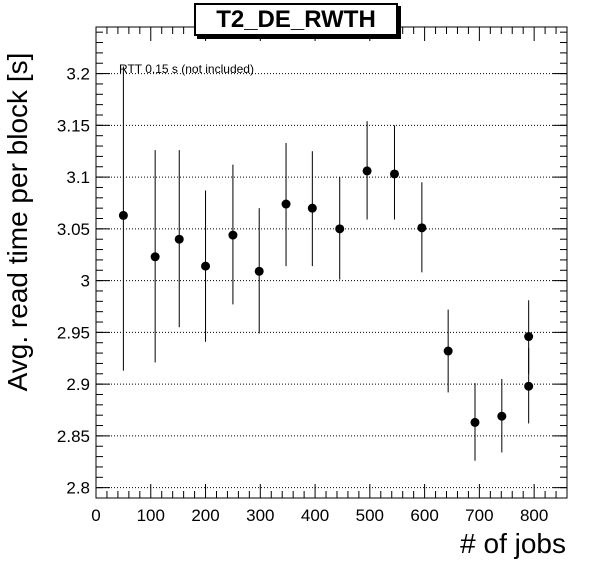  What do you see at coordinates (186, 69) in the screenshot?
I see `annotation-text: RTT 0.15 s (not included)` at bounding box center [186, 69].